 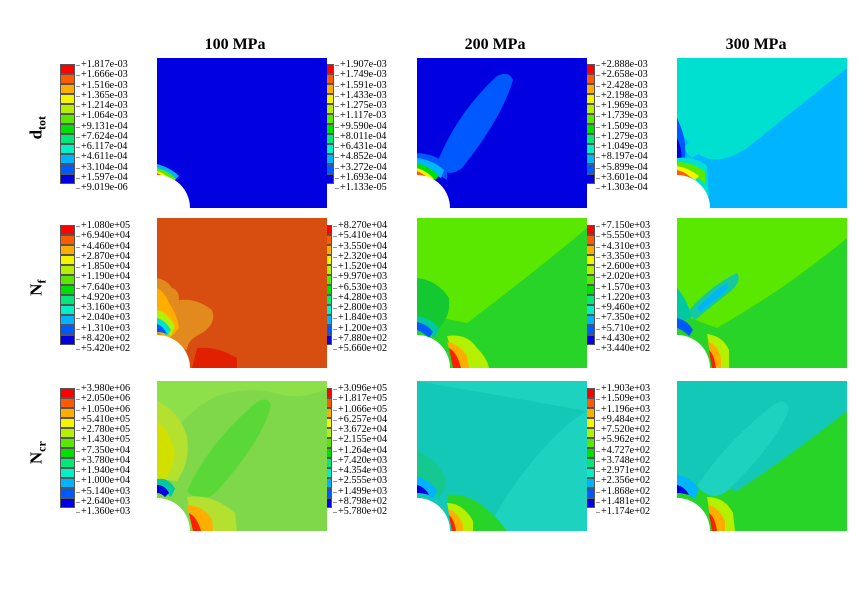 I want to click on legend-value: +4.852e-04, so click(x=361, y=156).